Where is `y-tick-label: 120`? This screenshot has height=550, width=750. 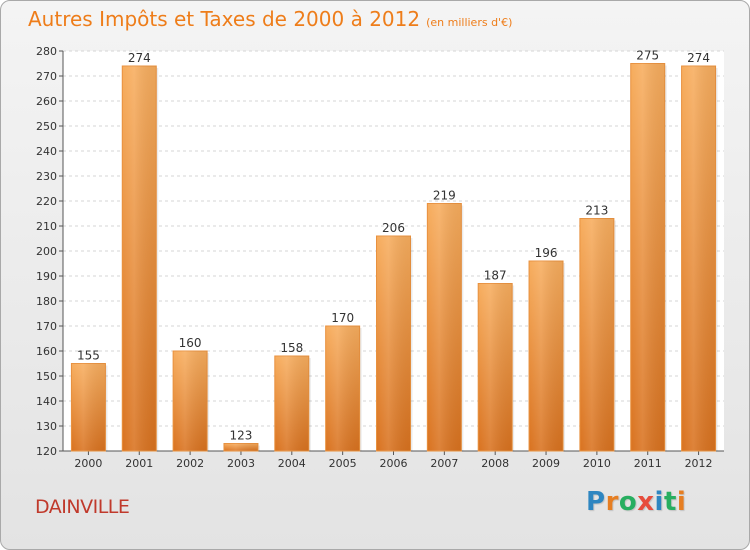 y-tick-label: 120 is located at coordinates (46, 451).